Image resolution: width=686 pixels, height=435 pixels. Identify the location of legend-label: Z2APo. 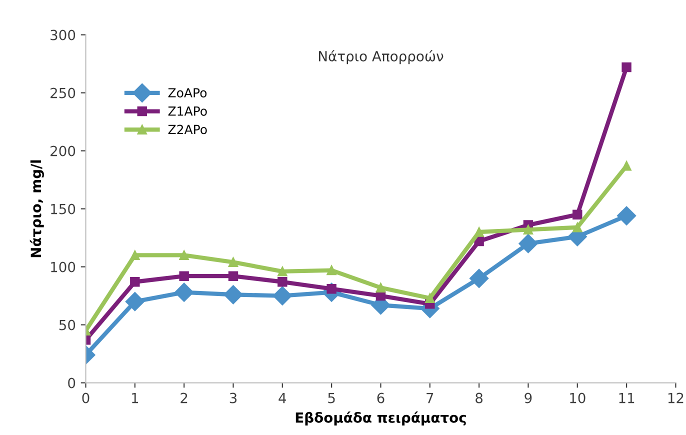
(187, 129).